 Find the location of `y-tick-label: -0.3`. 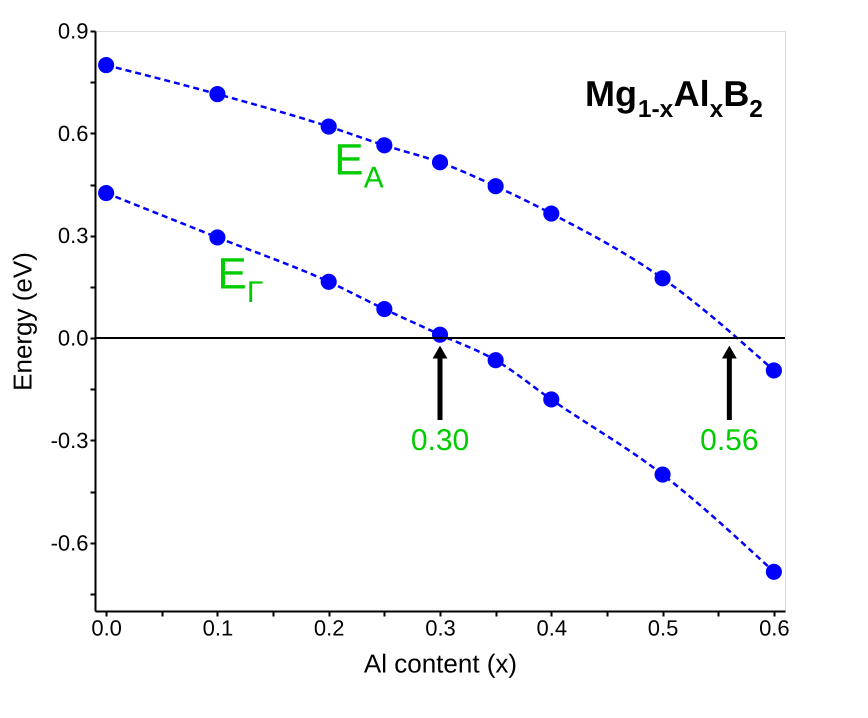

y-tick-label: -0.3 is located at coordinates (69, 440).